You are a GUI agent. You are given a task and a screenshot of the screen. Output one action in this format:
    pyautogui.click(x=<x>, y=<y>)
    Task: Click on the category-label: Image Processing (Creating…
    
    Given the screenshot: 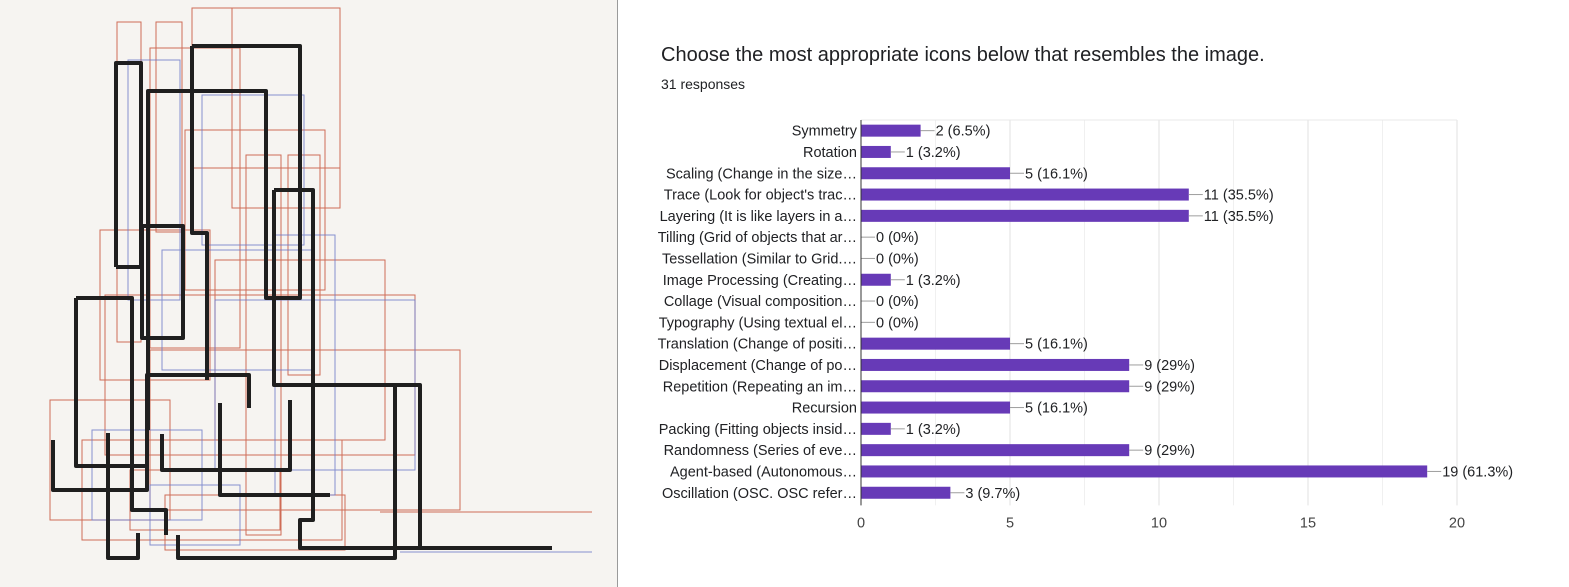 What is the action you would take?
    pyautogui.click(x=760, y=281)
    